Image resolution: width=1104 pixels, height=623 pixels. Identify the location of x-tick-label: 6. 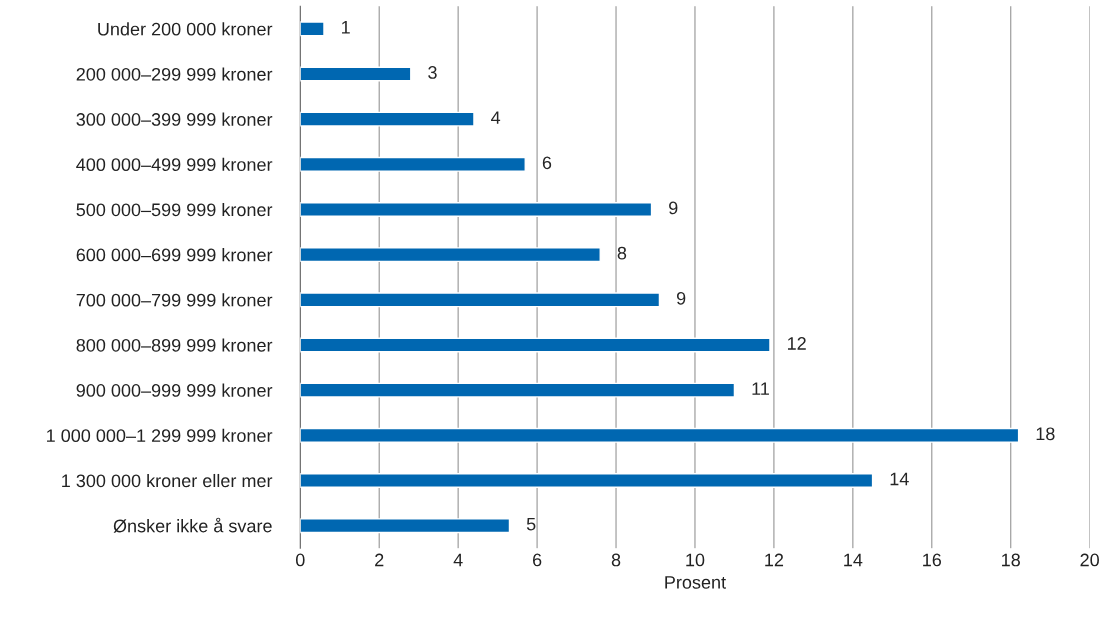
(537, 560).